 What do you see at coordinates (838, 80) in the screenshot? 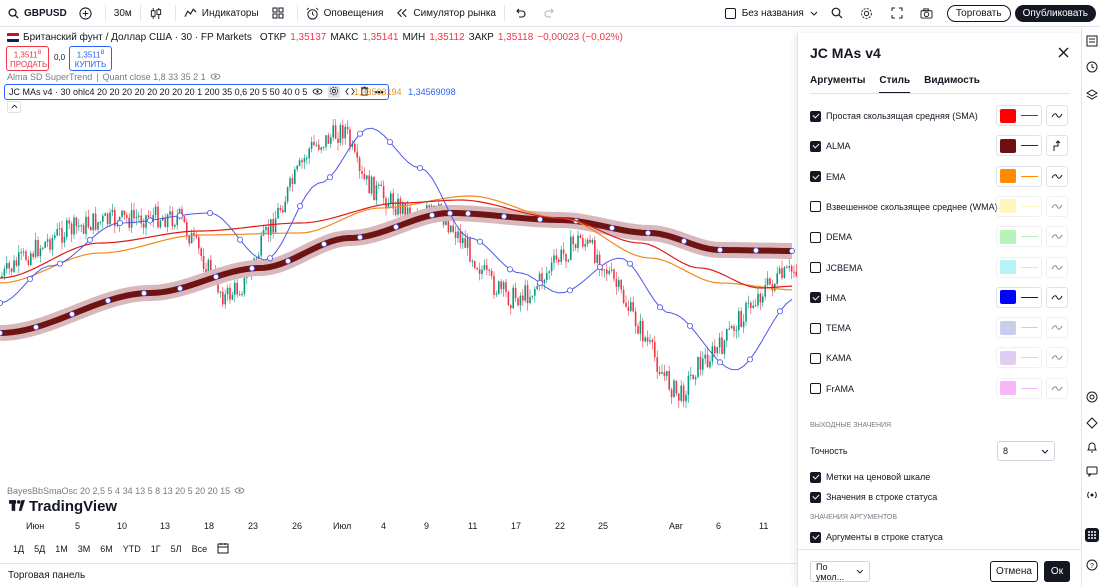
I see `tab-arguments: Аргументы` at bounding box center [838, 80].